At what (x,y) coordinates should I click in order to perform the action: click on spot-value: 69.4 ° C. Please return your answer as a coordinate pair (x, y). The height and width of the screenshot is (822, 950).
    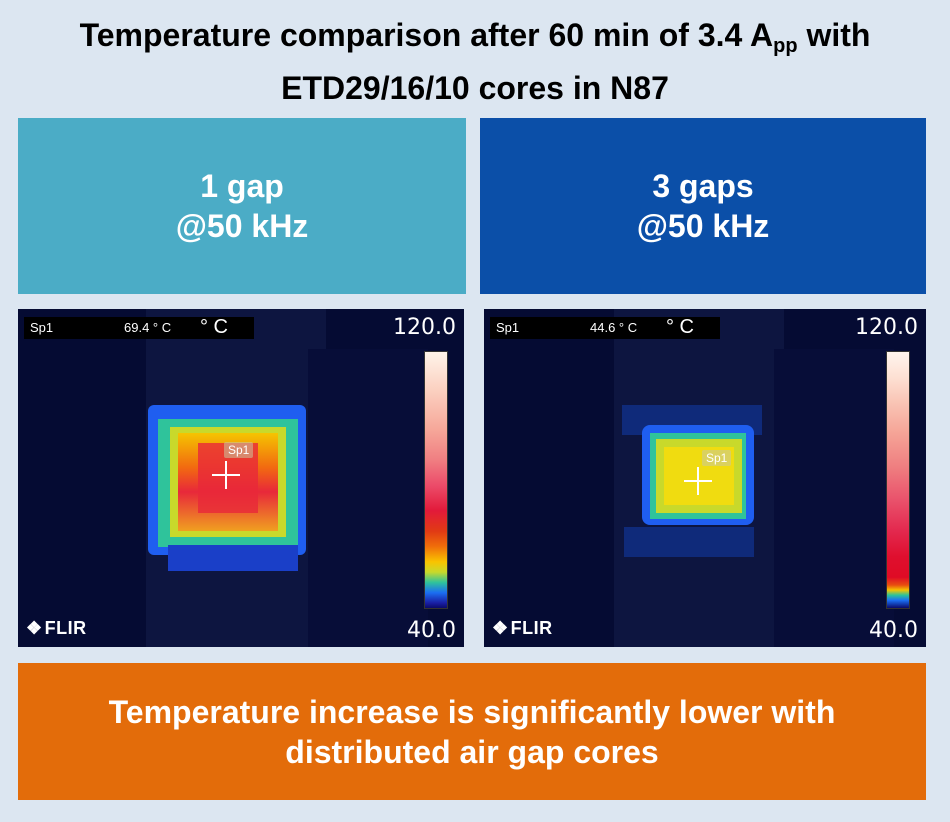
    Looking at the image, I should click on (148, 327).